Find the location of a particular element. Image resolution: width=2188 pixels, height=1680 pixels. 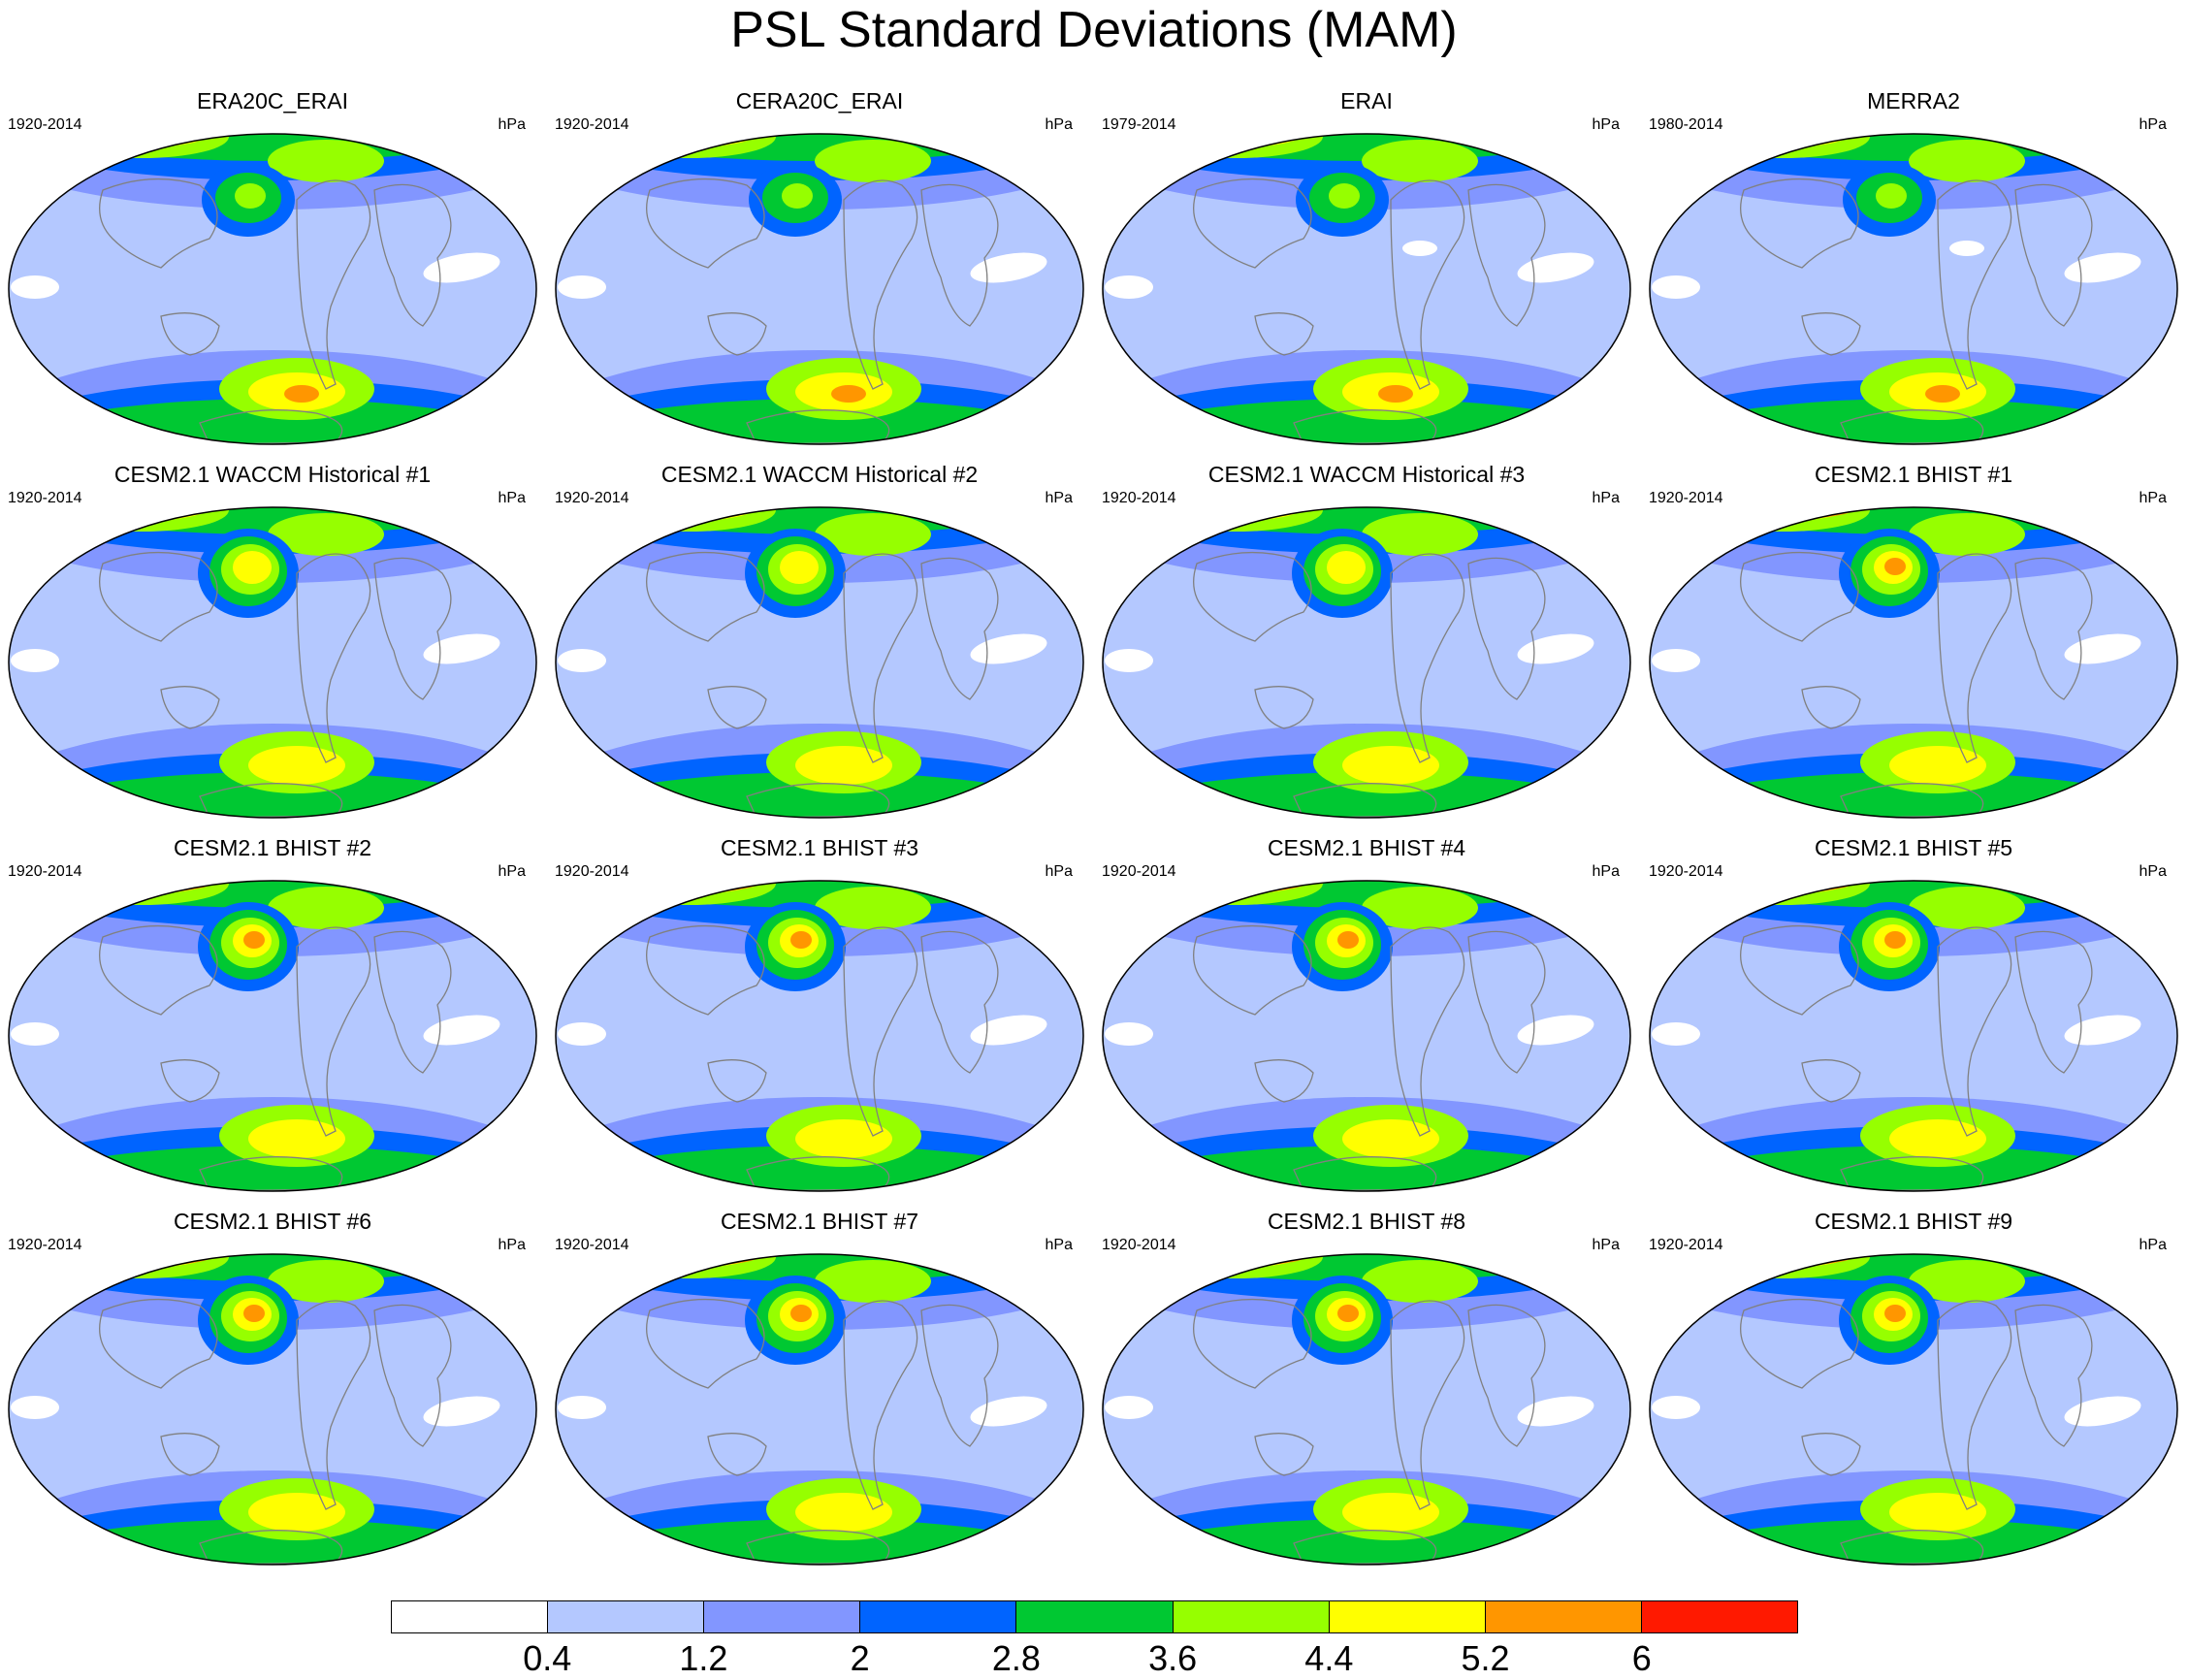

map-panel: CESM2.1 BHIST #8 1920-2014 hPa is located at coordinates (1367, 1388).